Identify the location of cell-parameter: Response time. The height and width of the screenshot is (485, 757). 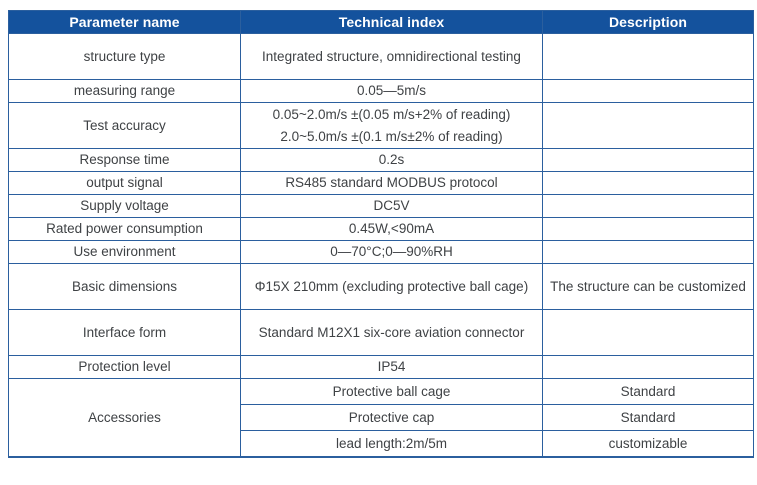
(124, 160).